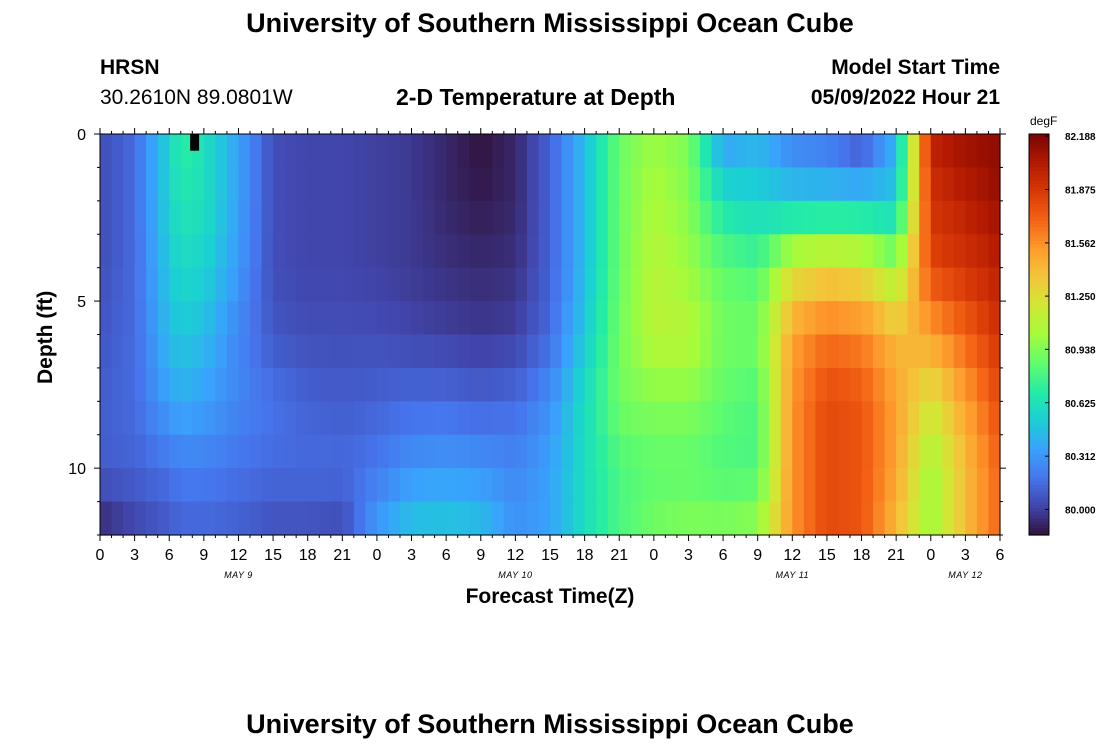  What do you see at coordinates (77, 469) in the screenshot?
I see `y-tick-label: 10` at bounding box center [77, 469].